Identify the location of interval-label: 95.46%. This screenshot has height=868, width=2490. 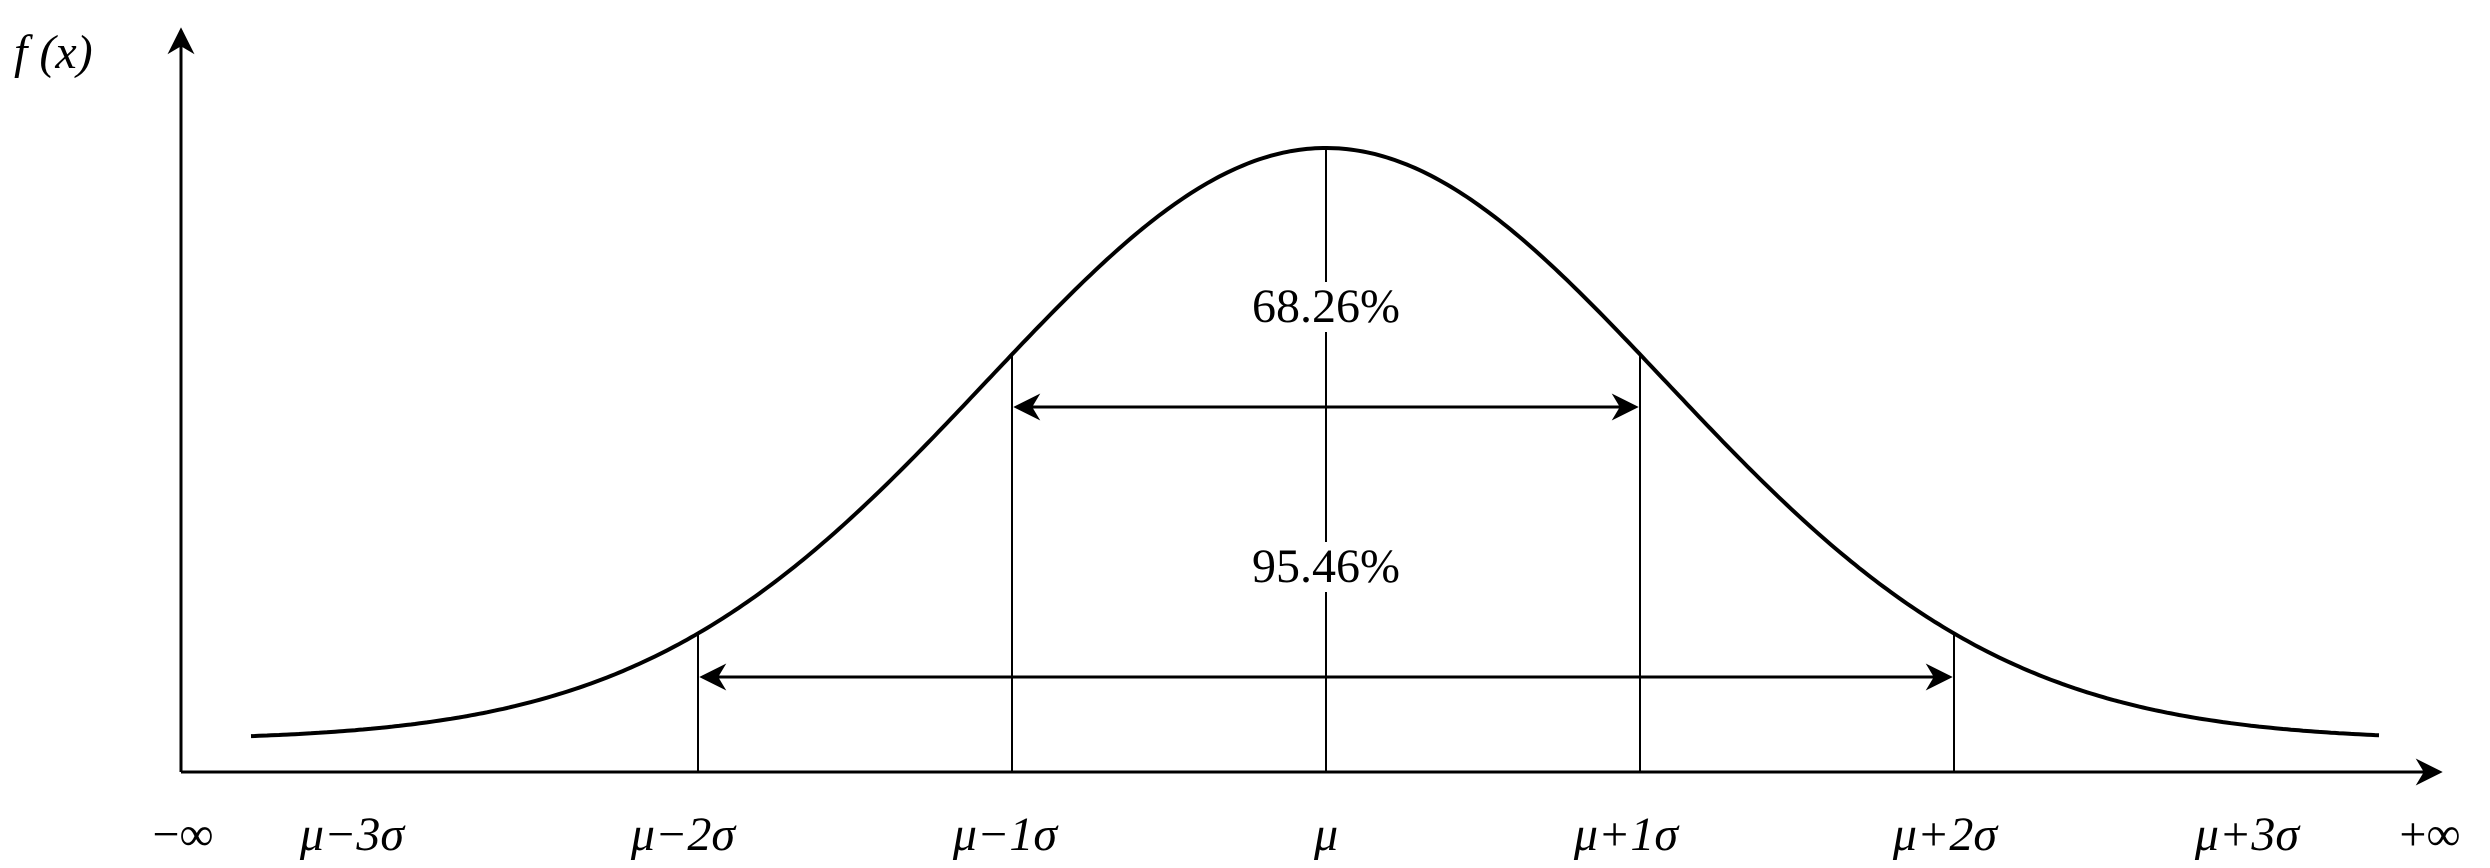
(1326, 566).